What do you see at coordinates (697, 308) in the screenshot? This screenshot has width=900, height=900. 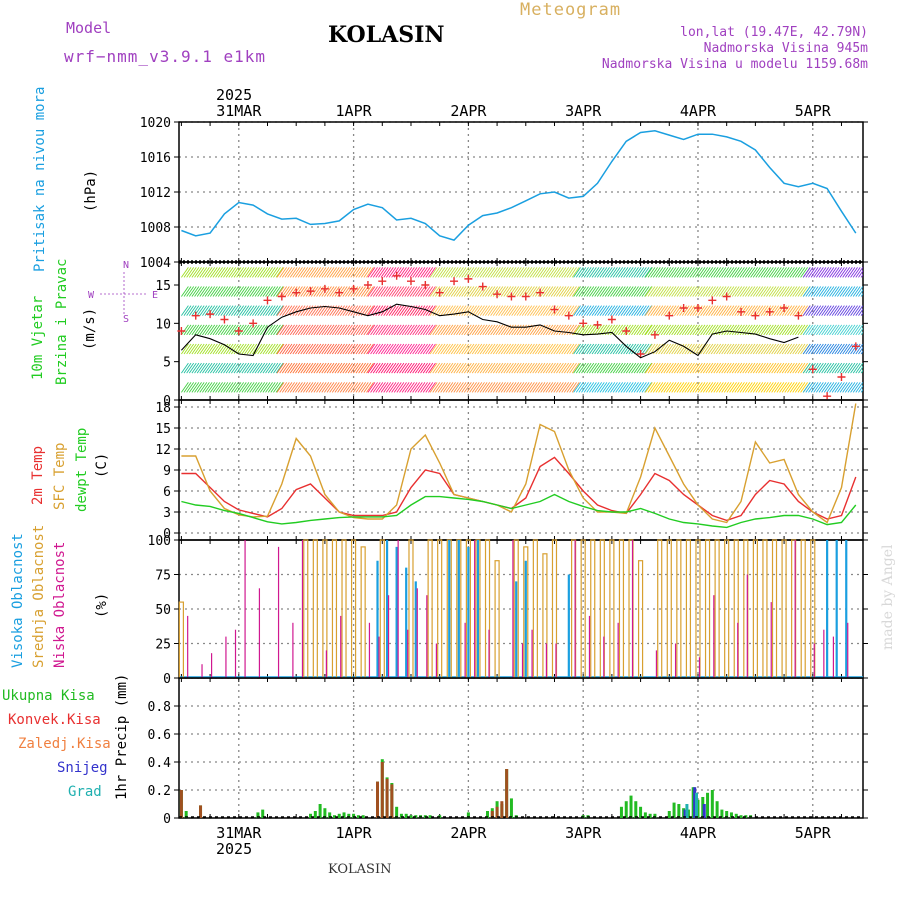 I see `gust-marker` at bounding box center [697, 308].